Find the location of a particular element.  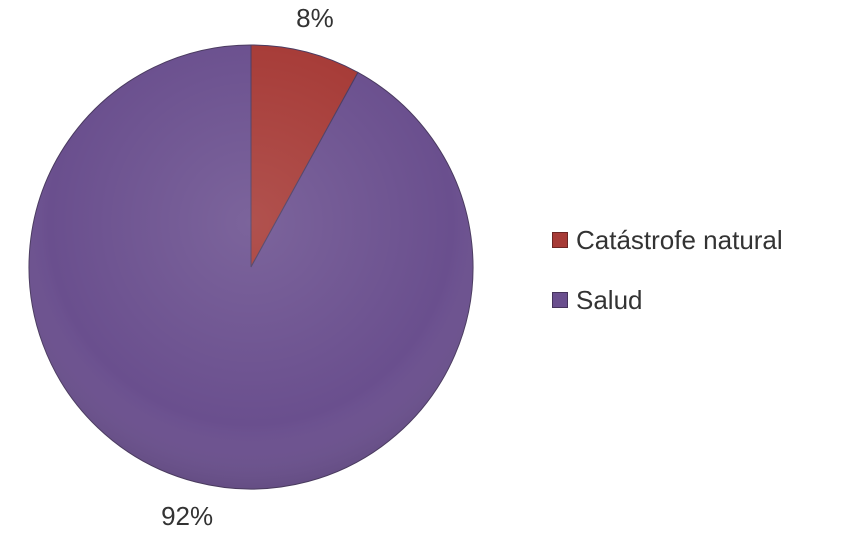

legend-label-salud: Salud is located at coordinates (609, 299).